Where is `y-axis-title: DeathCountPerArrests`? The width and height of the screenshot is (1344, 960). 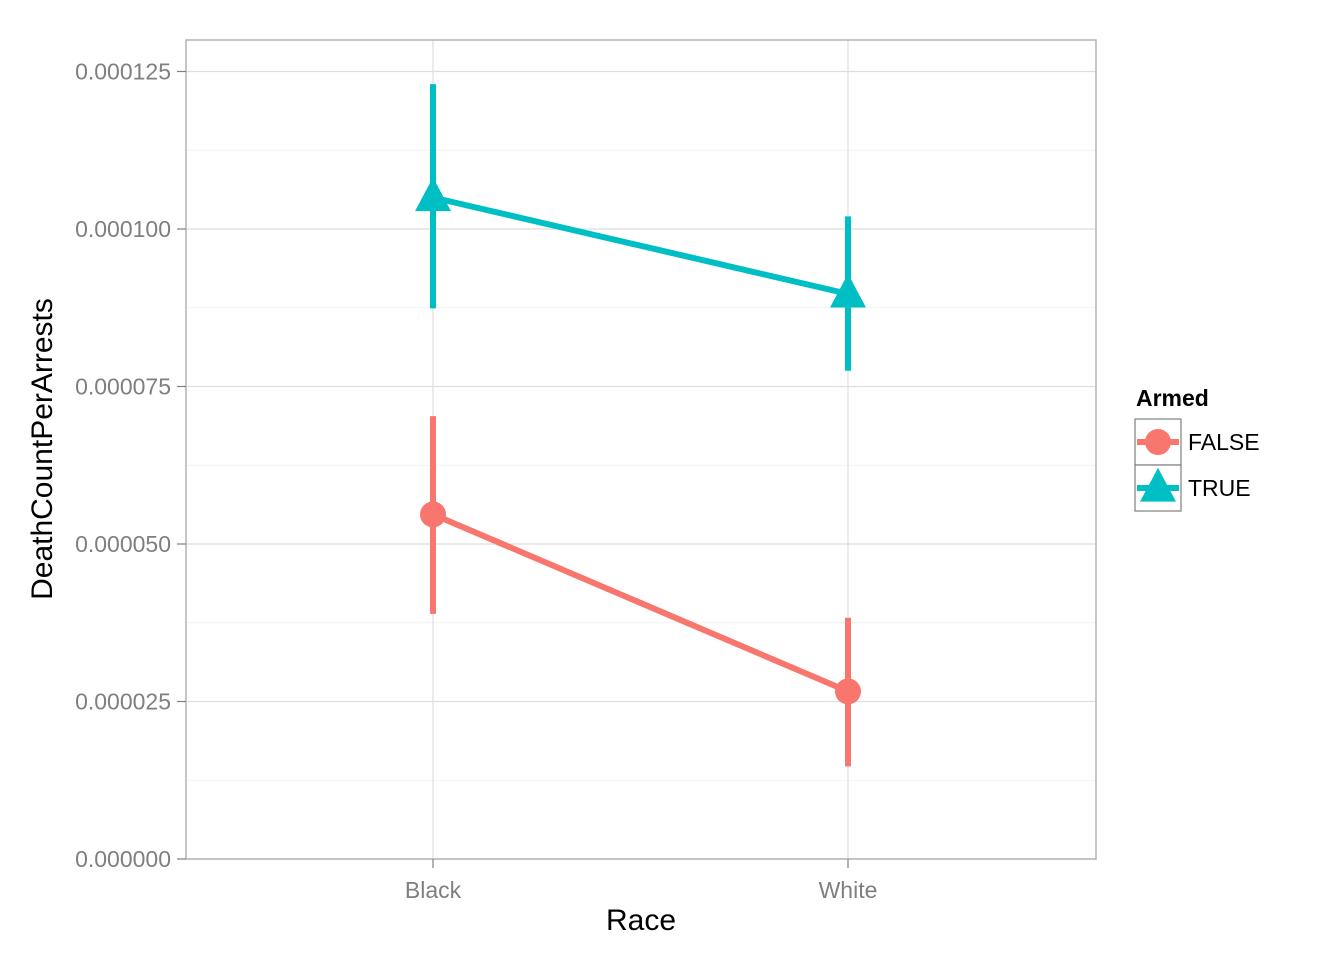
y-axis-title: DeathCountPerArrests is located at coordinates (42, 449).